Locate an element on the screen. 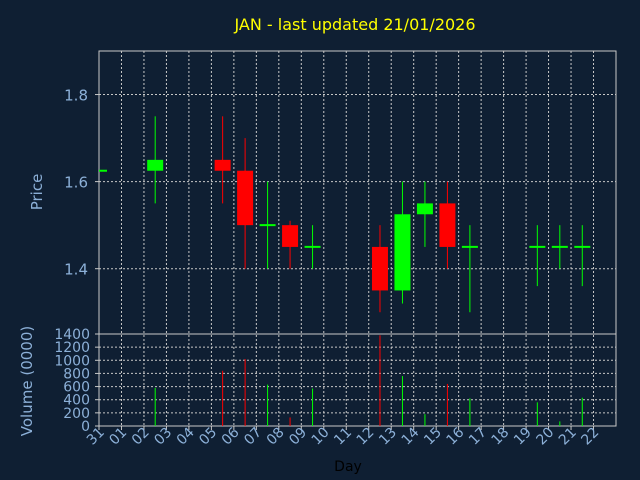  chart-title: JAN - last updated 21/01/2026 is located at coordinates (354, 24).